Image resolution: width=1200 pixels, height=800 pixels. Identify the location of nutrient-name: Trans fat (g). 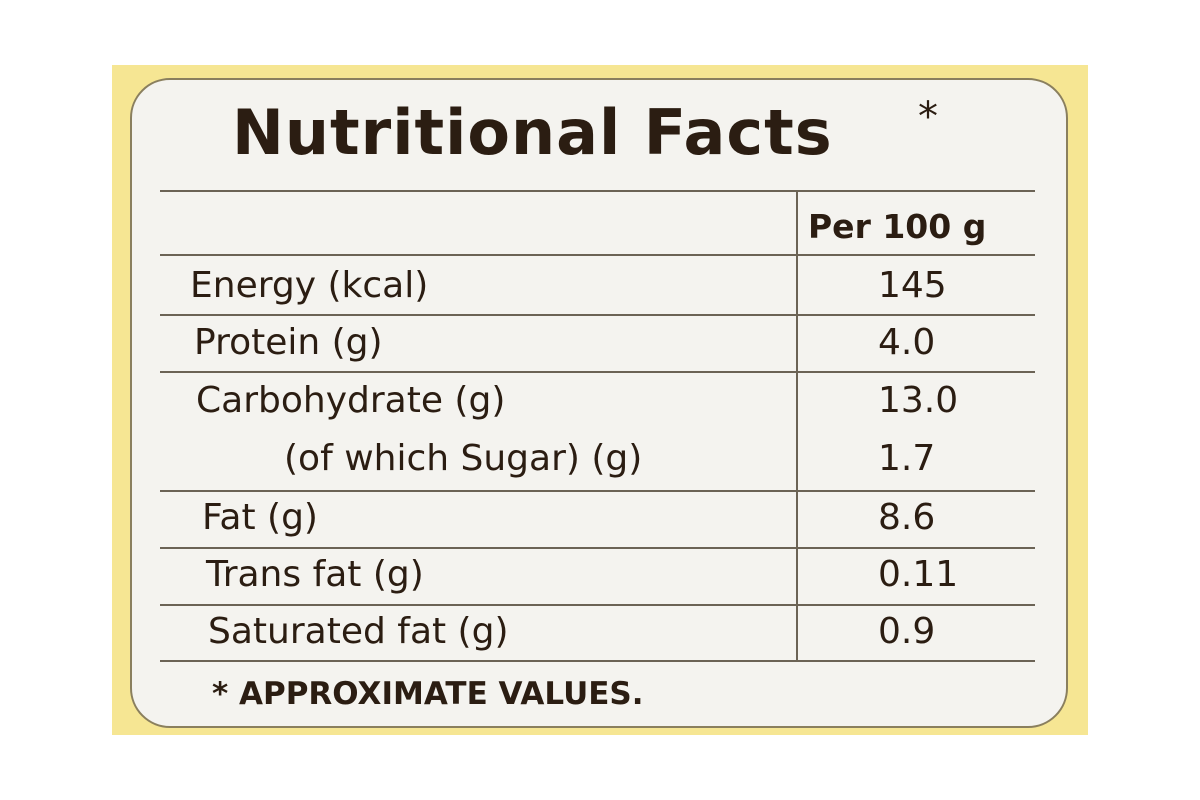
(315, 574).